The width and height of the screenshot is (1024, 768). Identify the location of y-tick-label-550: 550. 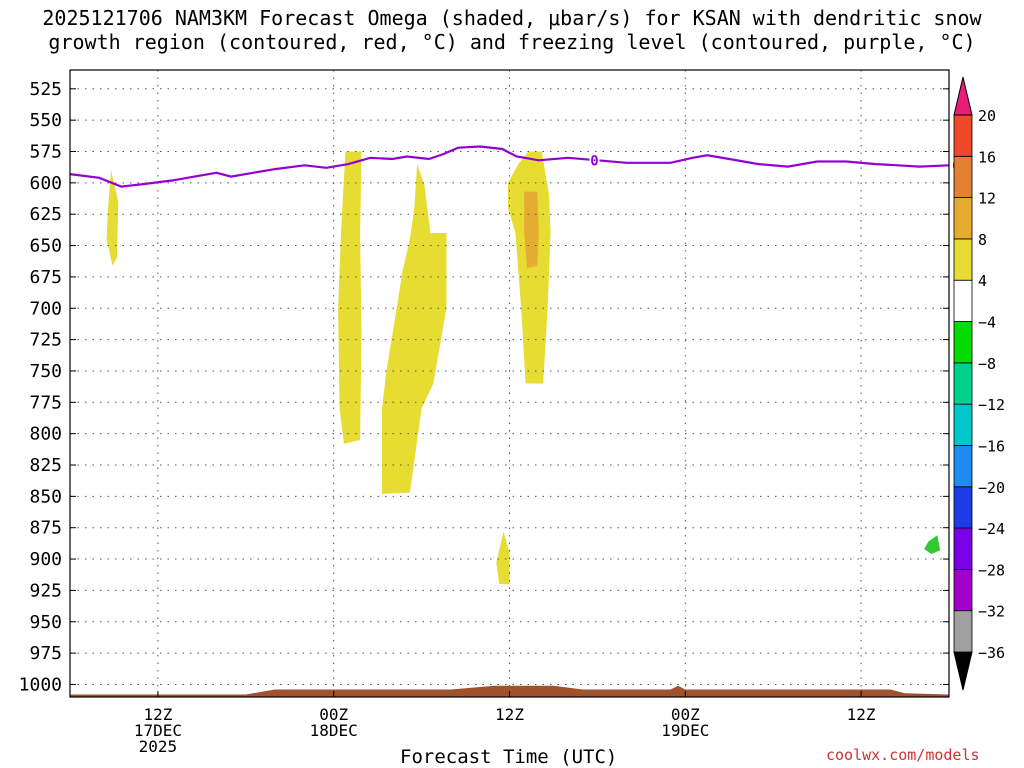
(45, 120).